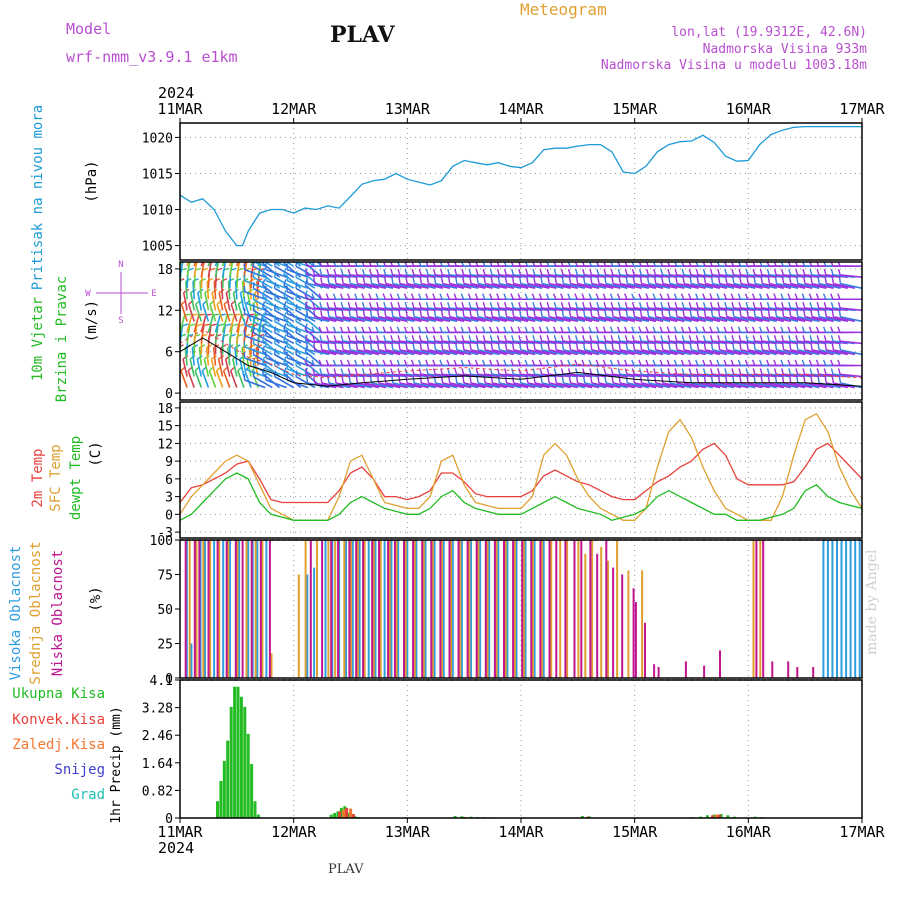 The height and width of the screenshot is (900, 900). Describe the element at coordinates (521, 470) in the screenshot. I see `panel-frame-temperature` at that location.